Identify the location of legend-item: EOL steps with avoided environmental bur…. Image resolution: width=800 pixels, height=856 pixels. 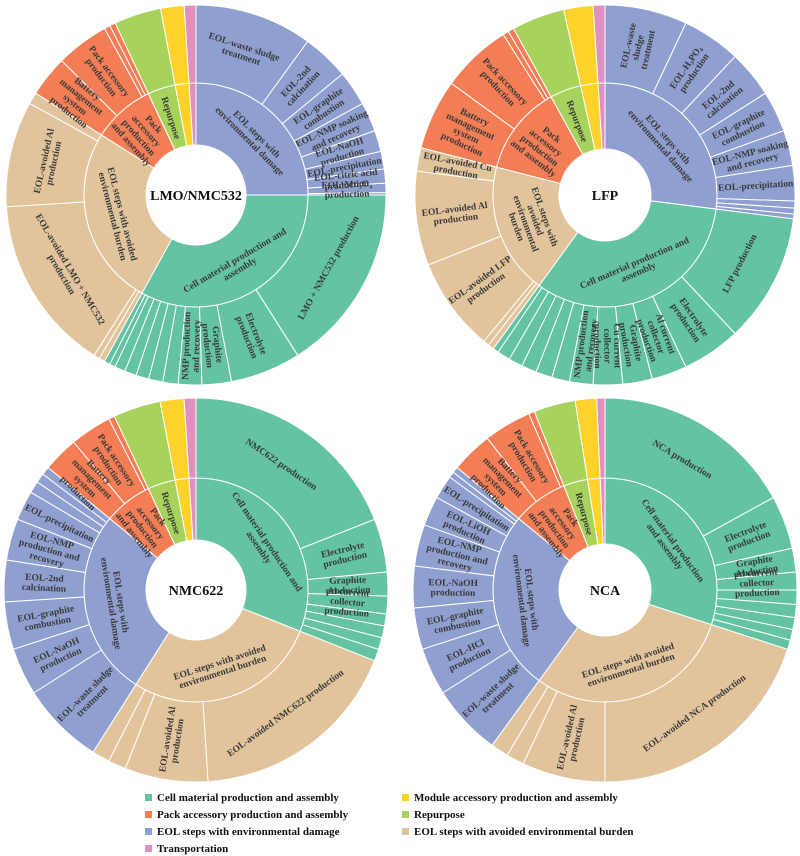
(518, 832).